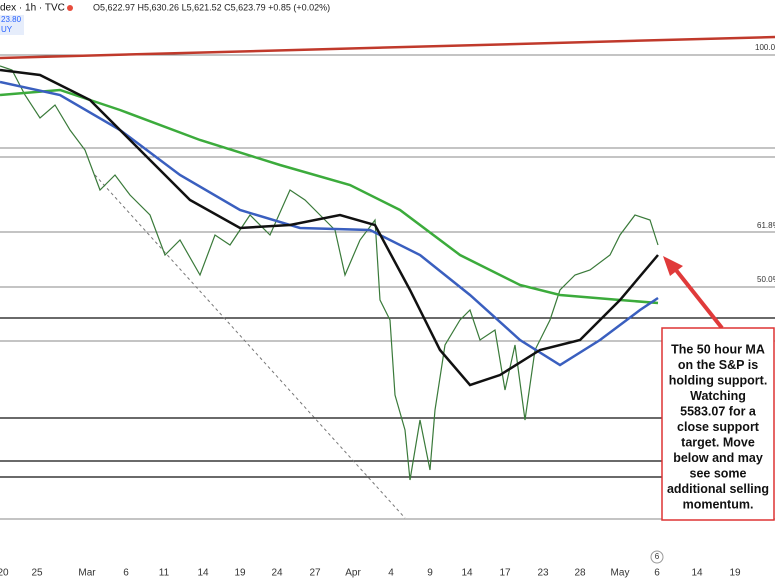  I want to click on trend-line, so click(387, 47).